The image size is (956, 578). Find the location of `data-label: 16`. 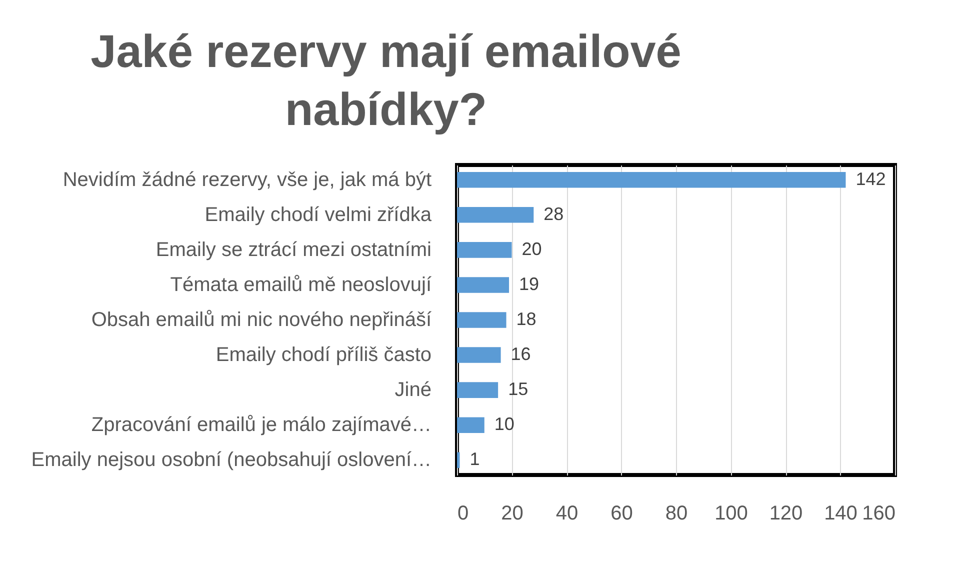

data-label: 16 is located at coordinates (520, 354).